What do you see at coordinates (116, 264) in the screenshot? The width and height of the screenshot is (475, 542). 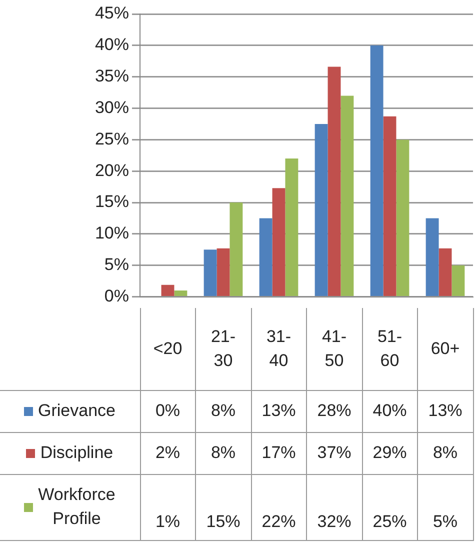 I see `y-tick-label: 5%` at bounding box center [116, 264].